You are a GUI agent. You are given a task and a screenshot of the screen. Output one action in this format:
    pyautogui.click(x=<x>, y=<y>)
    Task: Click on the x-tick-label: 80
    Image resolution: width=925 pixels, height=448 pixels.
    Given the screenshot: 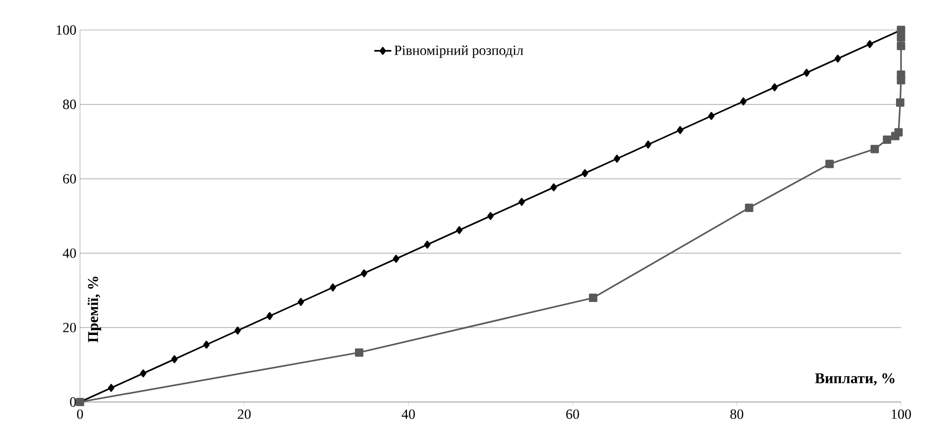 What is the action you would take?
    pyautogui.click(x=737, y=414)
    